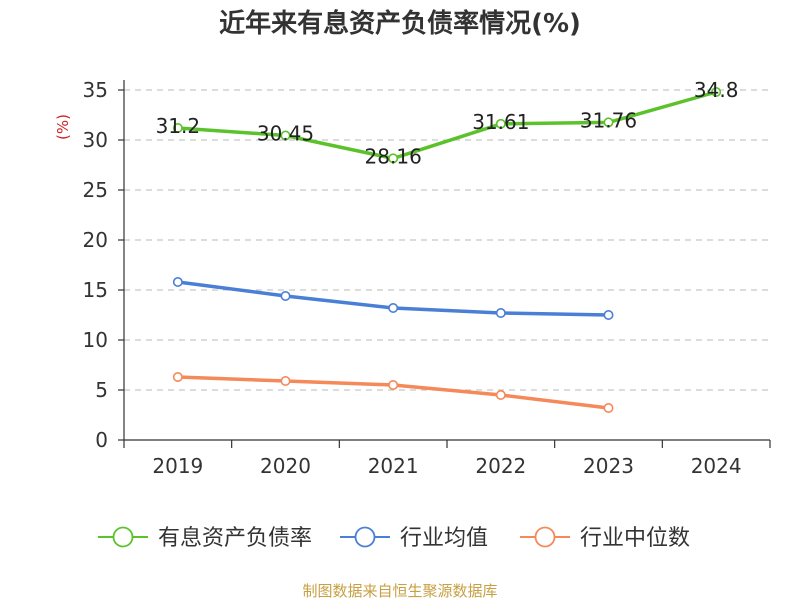  What do you see at coordinates (101, 390) in the screenshot?
I see `y-tick-label: 5` at bounding box center [101, 390].